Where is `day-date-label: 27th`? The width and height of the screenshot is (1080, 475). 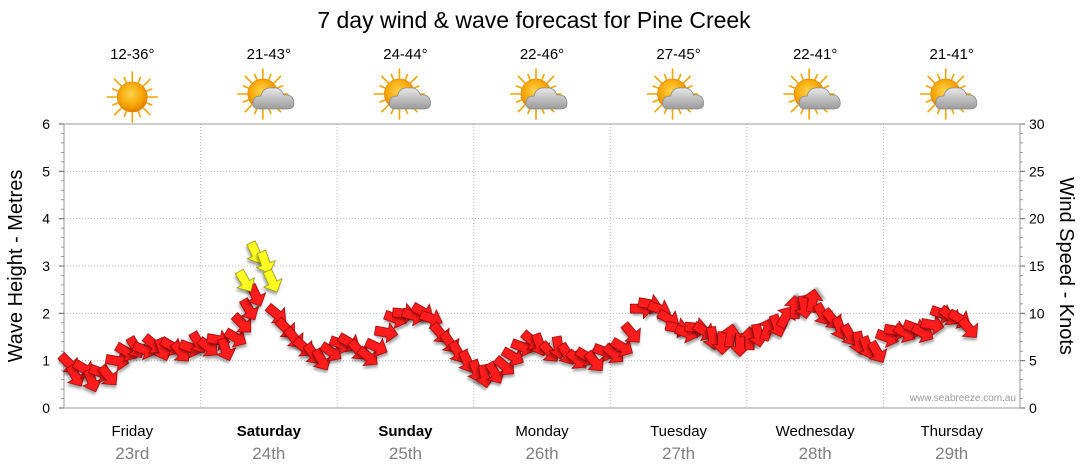 day-date-label: 27th is located at coordinates (678, 453).